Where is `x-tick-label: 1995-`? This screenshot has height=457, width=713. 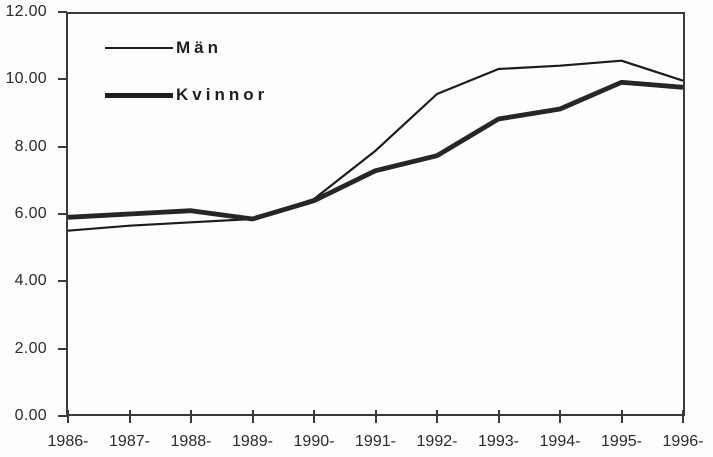 x-tick-label: 1995- is located at coordinates (621, 441).